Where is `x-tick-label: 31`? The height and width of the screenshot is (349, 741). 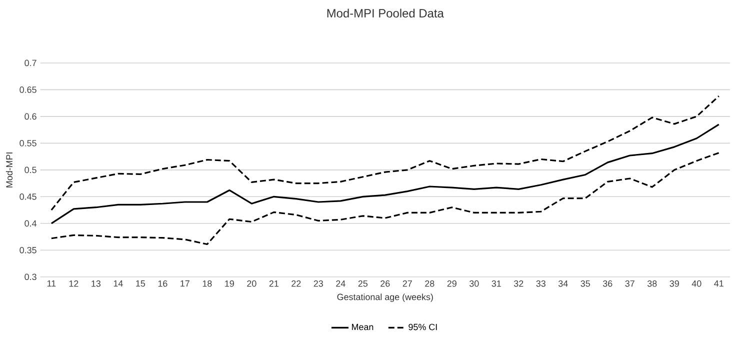 x-tick-label: 31 is located at coordinates (496, 283).